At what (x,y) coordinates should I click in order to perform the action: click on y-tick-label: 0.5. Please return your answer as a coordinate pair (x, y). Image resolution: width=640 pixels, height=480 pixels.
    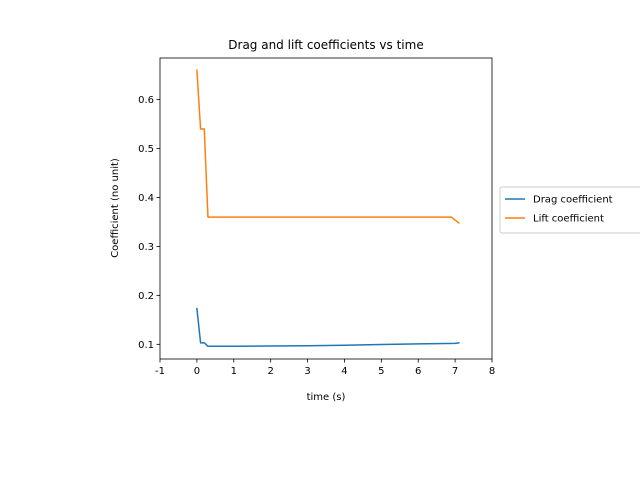
    Looking at the image, I should click on (146, 149).